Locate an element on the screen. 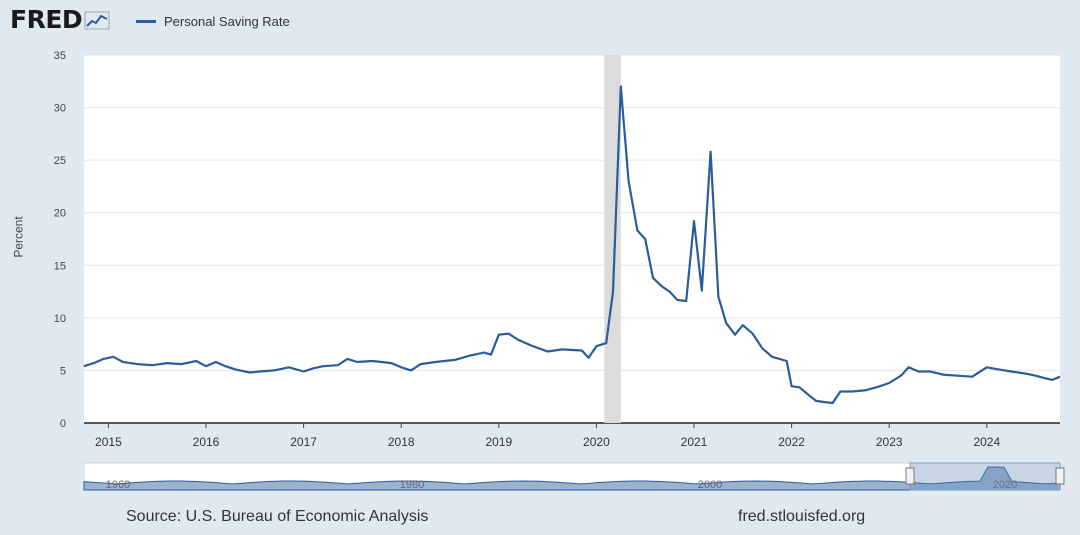 Image resolution: width=1080 pixels, height=535 pixels. x-tick-label: 2017 is located at coordinates (303, 442).